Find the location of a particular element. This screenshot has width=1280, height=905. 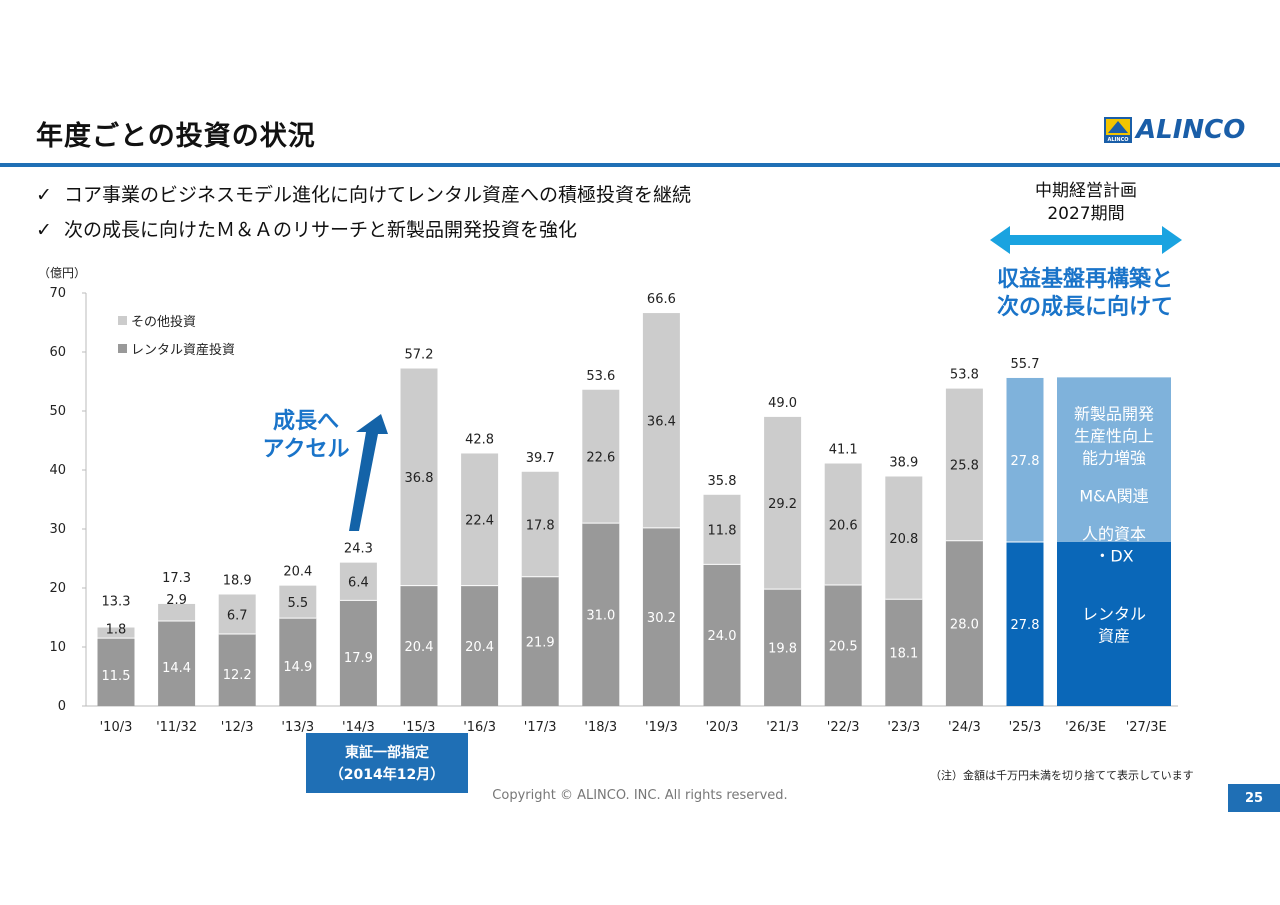

page-title: 年度ごとの投資の状況 is located at coordinates (176, 136).